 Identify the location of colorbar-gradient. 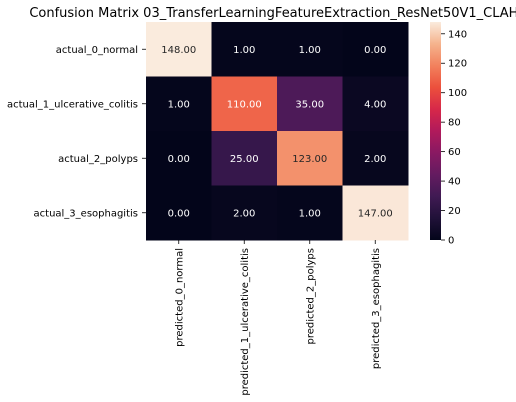
(435, 131).